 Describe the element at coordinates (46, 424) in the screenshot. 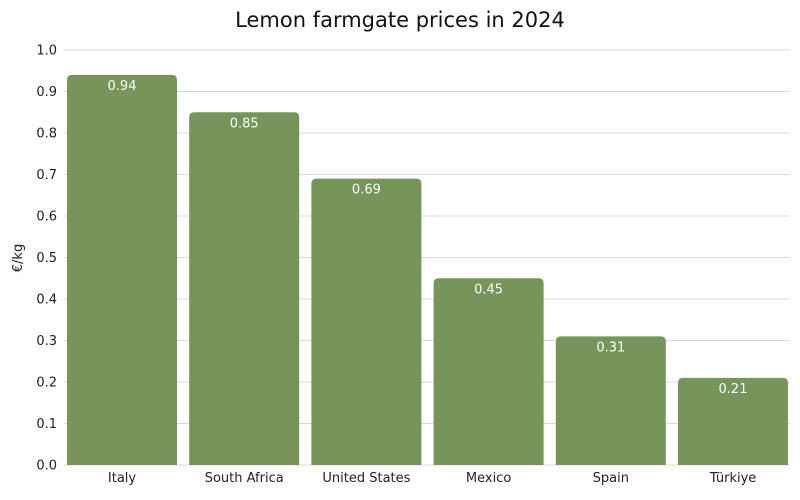

I see `y-tick-label: 0.1` at that location.